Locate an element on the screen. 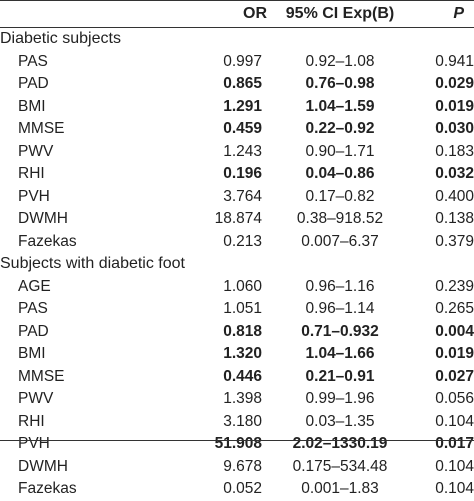 This screenshot has height=501, width=474. ci-cell: 0.38–918.52 is located at coordinates (340, 218).